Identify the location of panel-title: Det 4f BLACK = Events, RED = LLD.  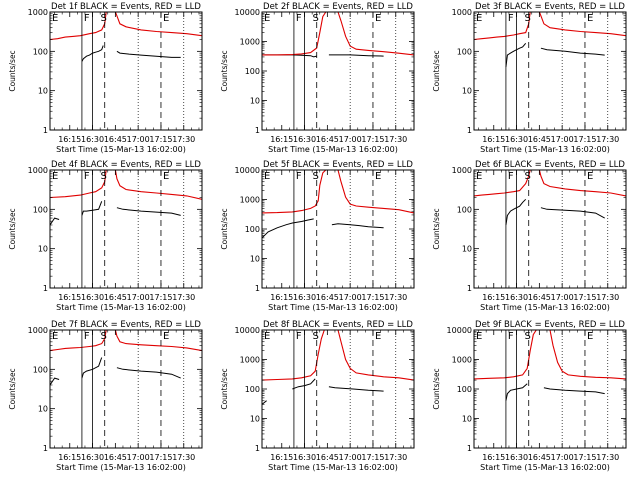
(126, 165).